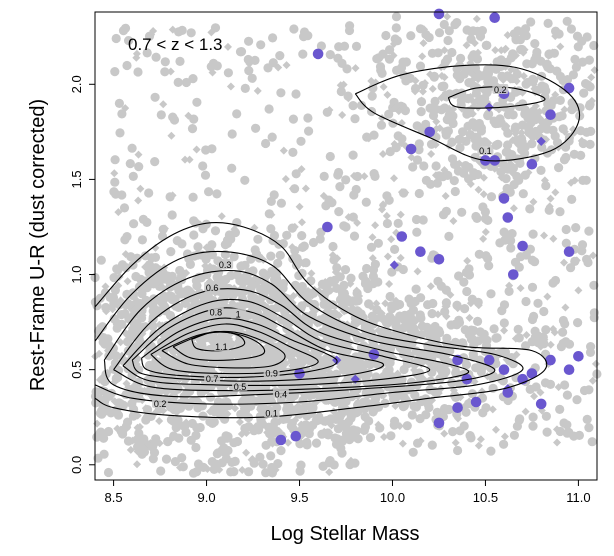  I want to click on contour-label: 0.4, so click(281, 394).